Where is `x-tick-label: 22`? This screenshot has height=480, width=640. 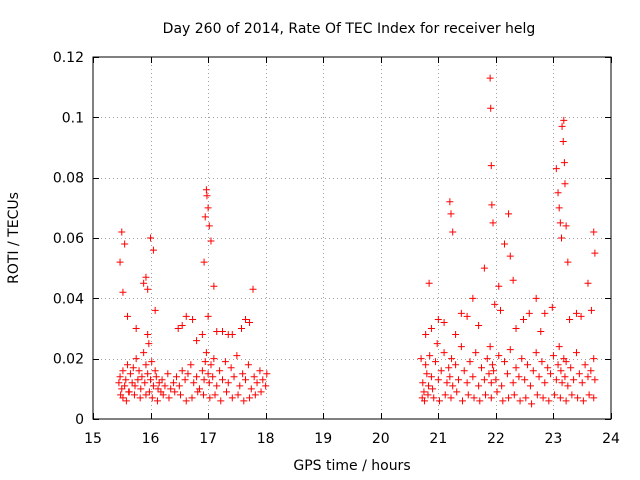 x-tick-label: 22 is located at coordinates (496, 439).